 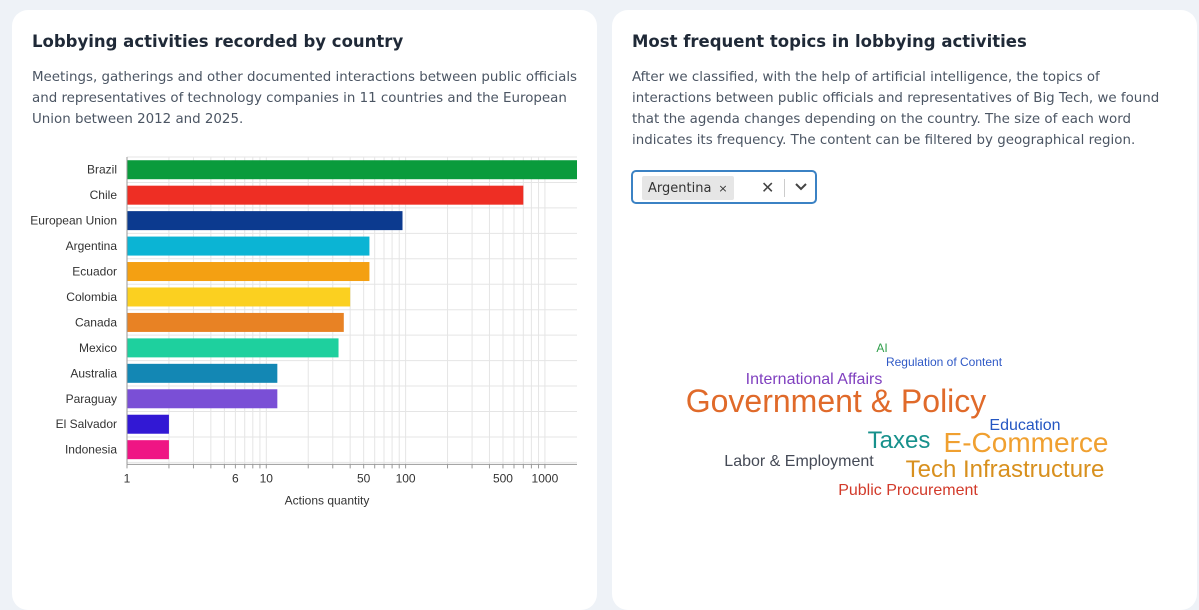 What do you see at coordinates (248, 272) in the screenshot?
I see `bar-ecuador` at bounding box center [248, 272].